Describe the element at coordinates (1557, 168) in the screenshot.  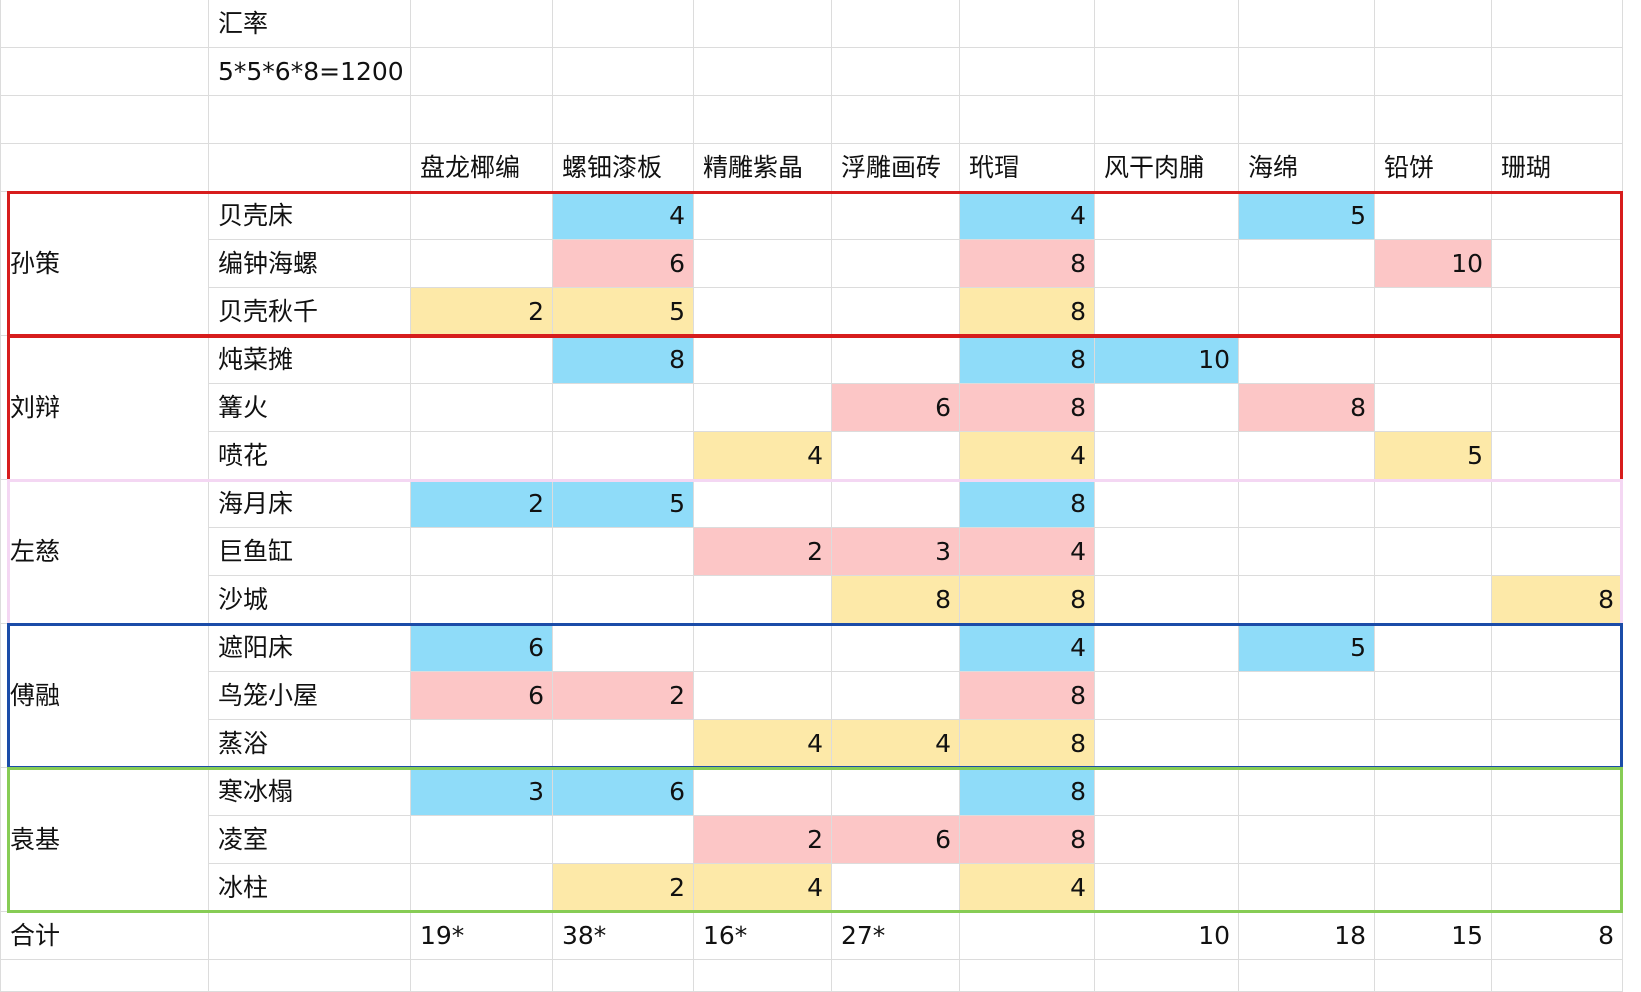
I see `header-cell: 珊瑚` at that location.